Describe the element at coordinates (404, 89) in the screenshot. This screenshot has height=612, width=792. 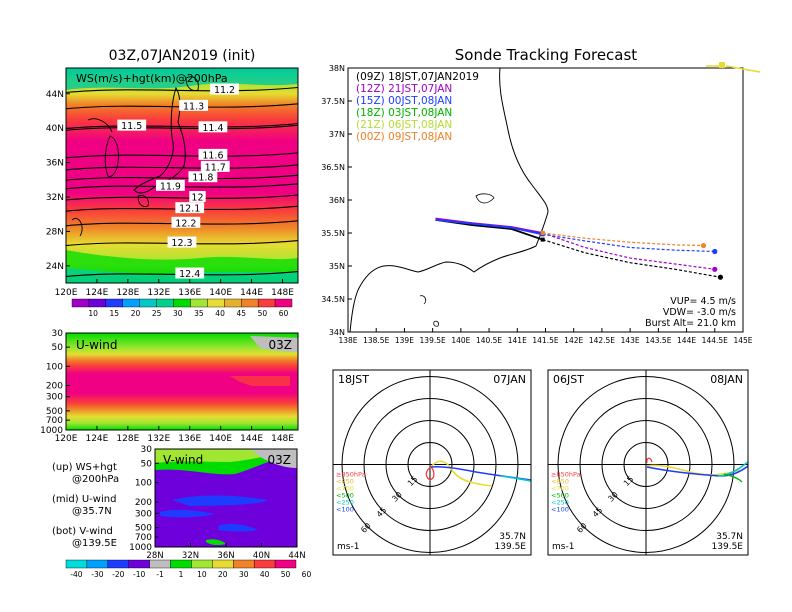
I see `track-legend-entry: (12Z) 21JST,07JAN` at that location.